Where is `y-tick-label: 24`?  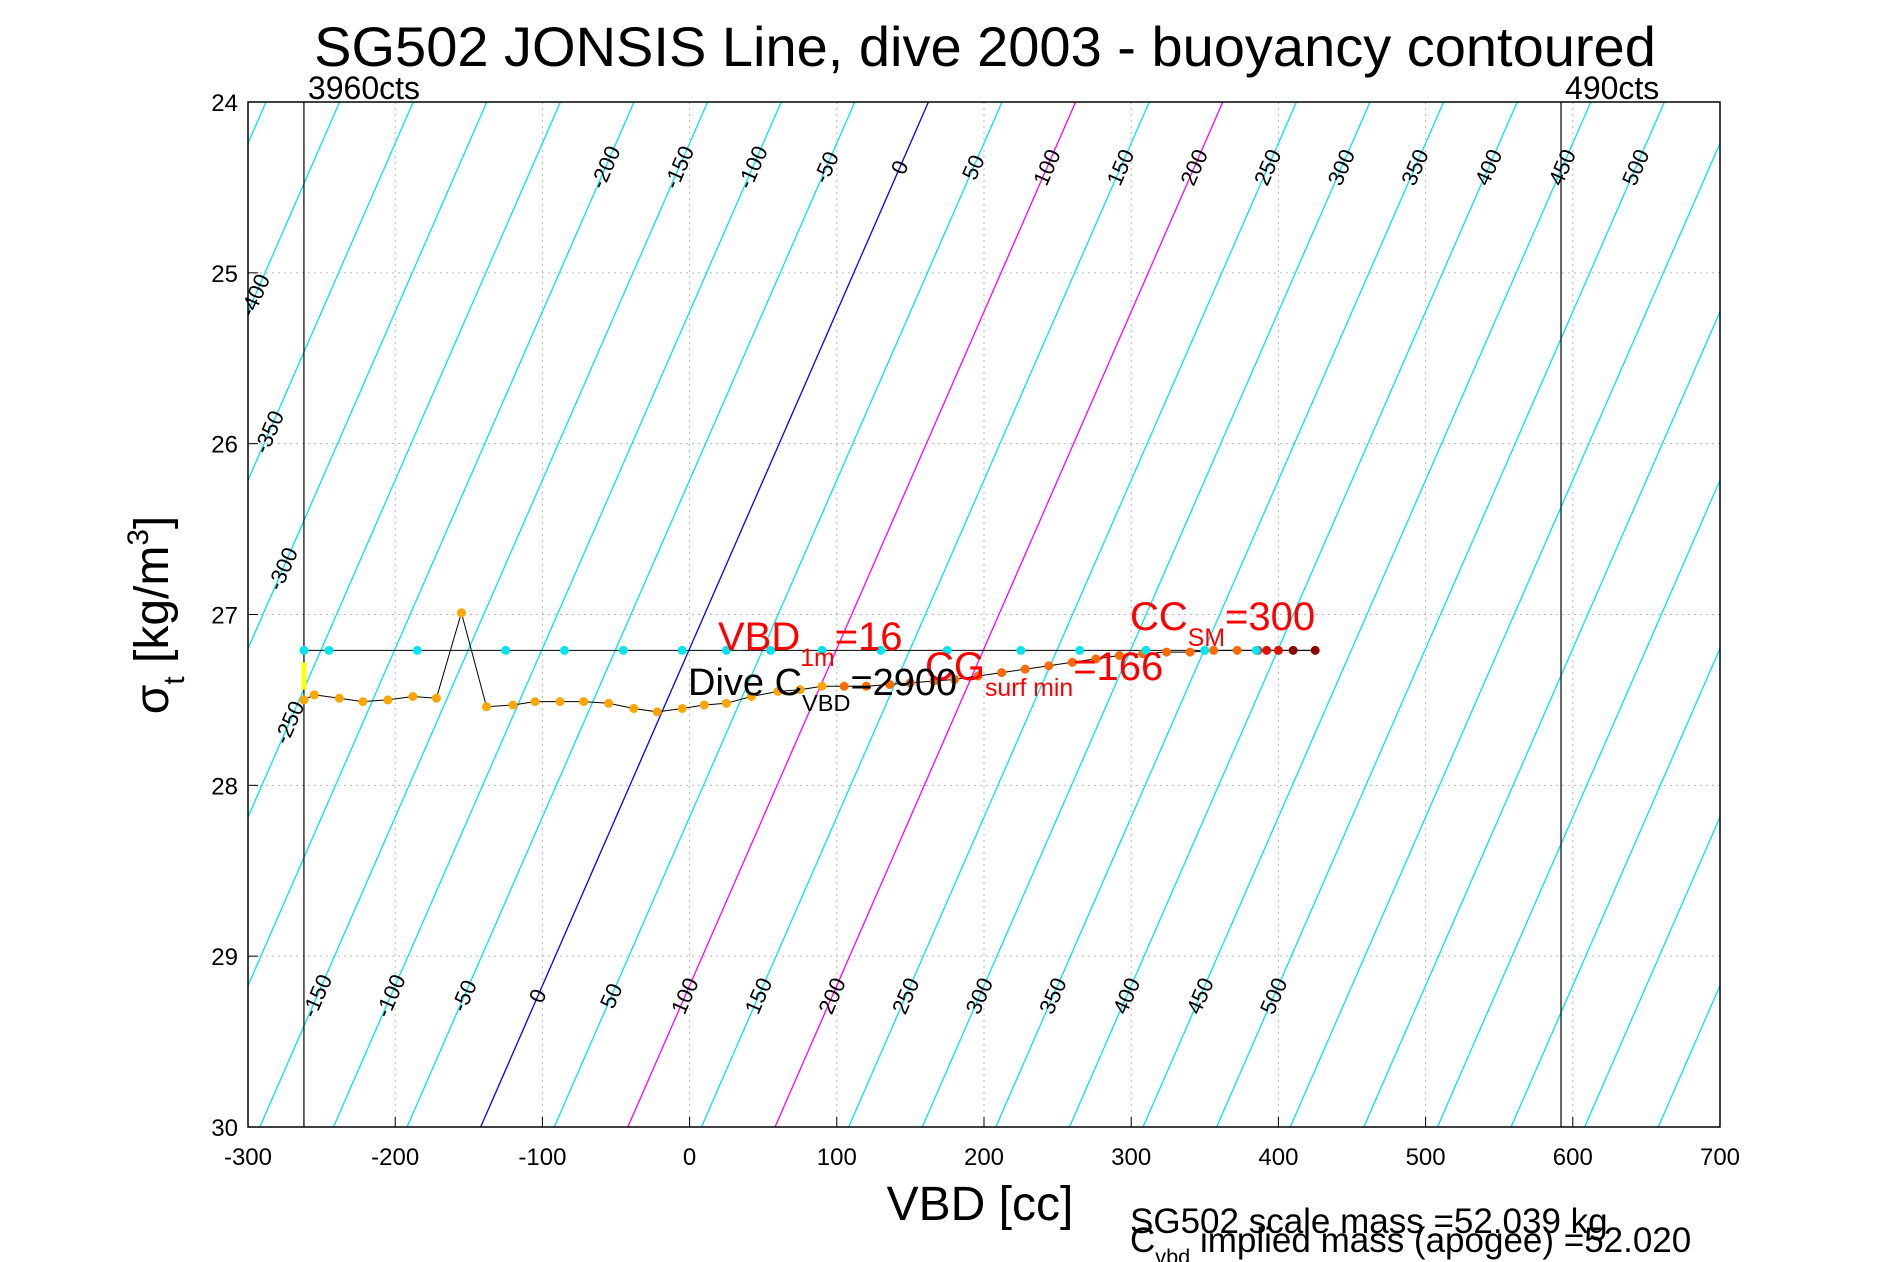
y-tick-label: 24 is located at coordinates (224, 103).